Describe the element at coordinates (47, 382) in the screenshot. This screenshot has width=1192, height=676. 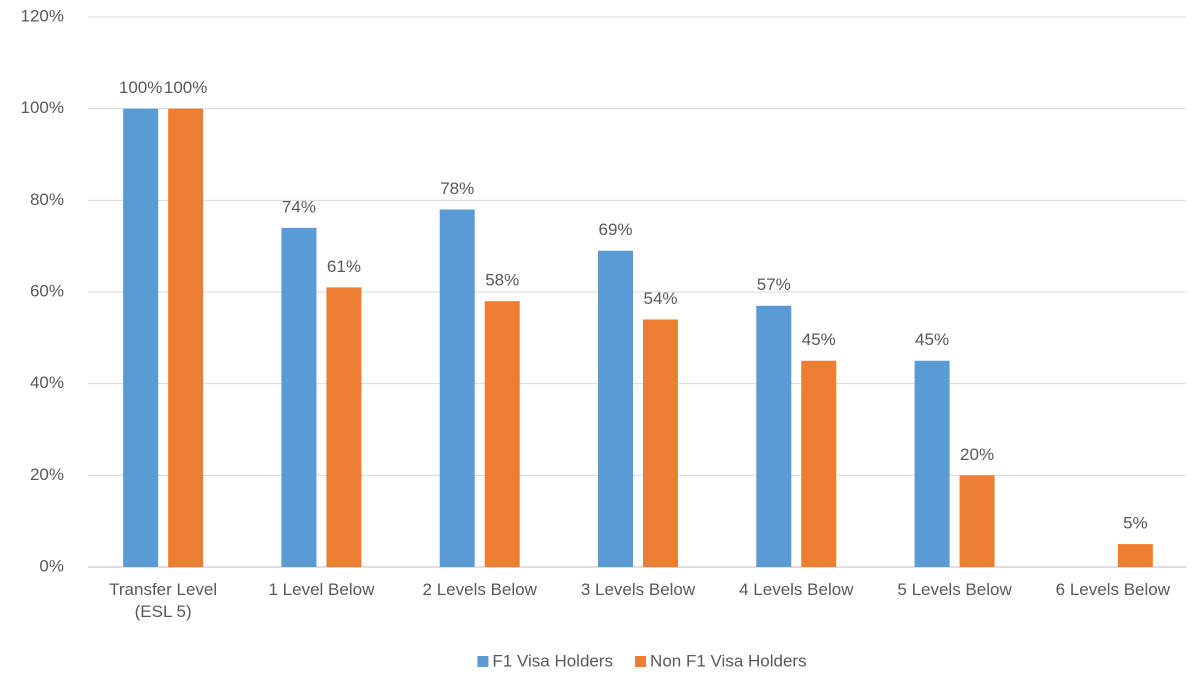
I see `y-tick-label: 40%` at that location.